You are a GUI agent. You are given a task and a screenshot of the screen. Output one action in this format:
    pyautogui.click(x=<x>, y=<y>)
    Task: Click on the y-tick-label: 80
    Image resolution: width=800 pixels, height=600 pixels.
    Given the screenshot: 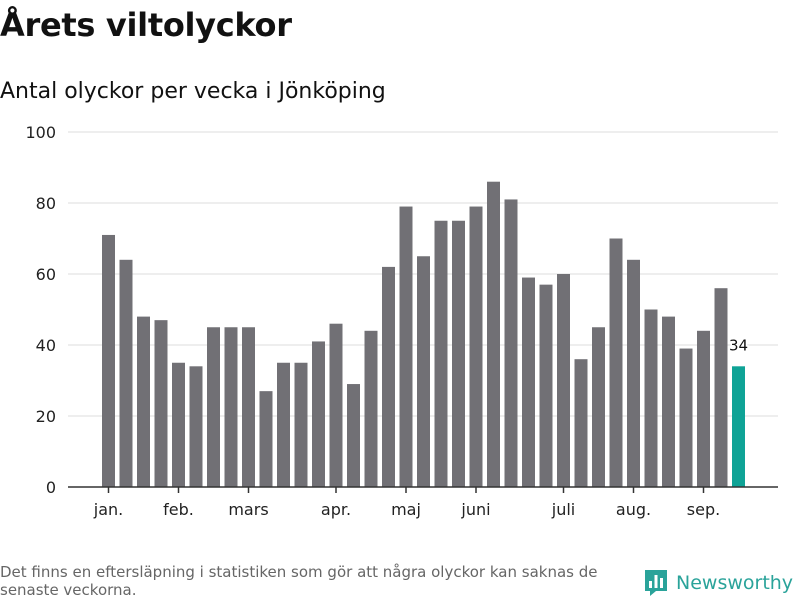 What is the action you would take?
    pyautogui.click(x=46, y=203)
    